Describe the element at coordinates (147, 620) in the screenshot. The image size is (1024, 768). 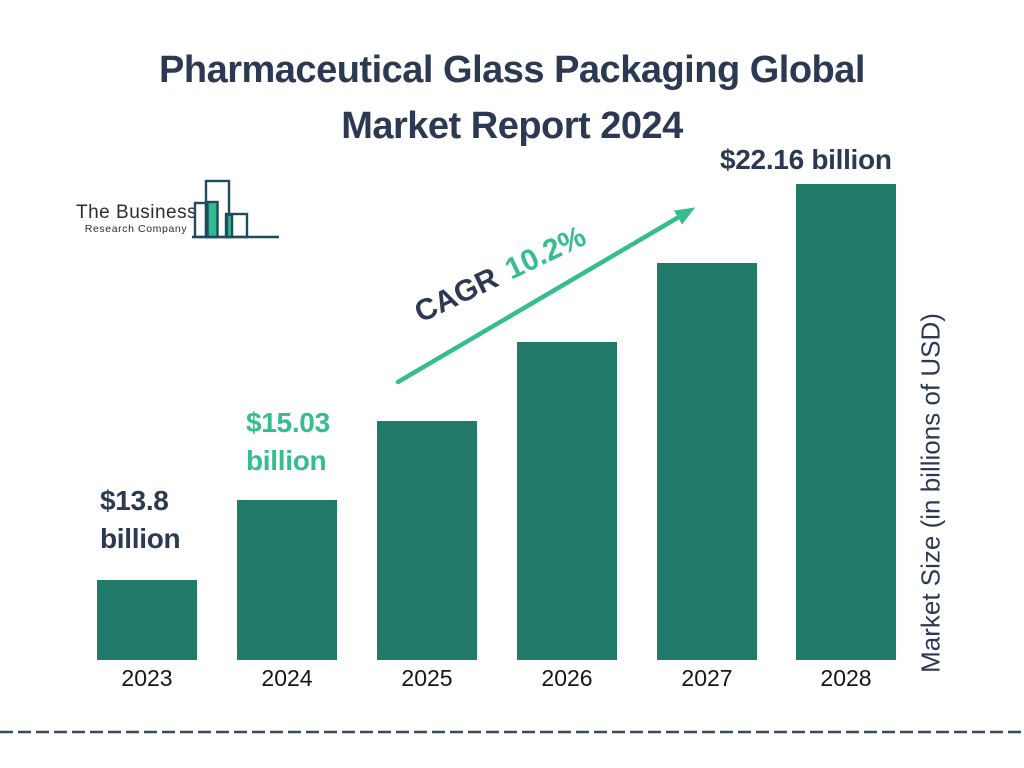
I see `bar-2023` at that location.